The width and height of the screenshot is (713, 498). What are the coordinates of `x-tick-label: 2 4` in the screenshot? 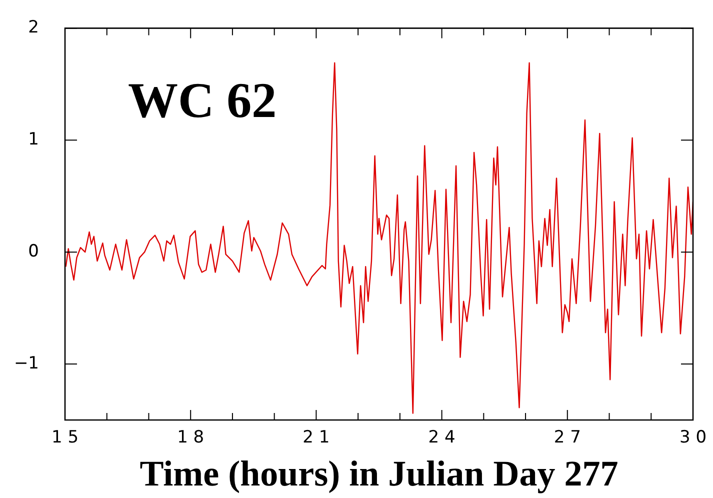 It's located at (442, 438).